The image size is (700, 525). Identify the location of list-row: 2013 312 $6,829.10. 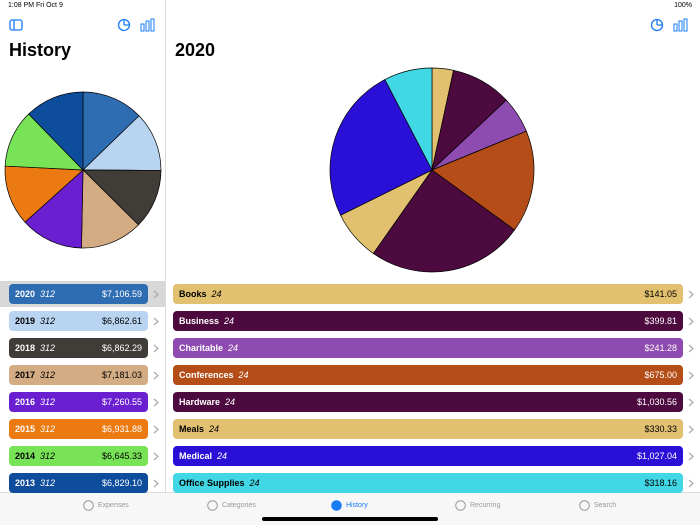
(78, 483).